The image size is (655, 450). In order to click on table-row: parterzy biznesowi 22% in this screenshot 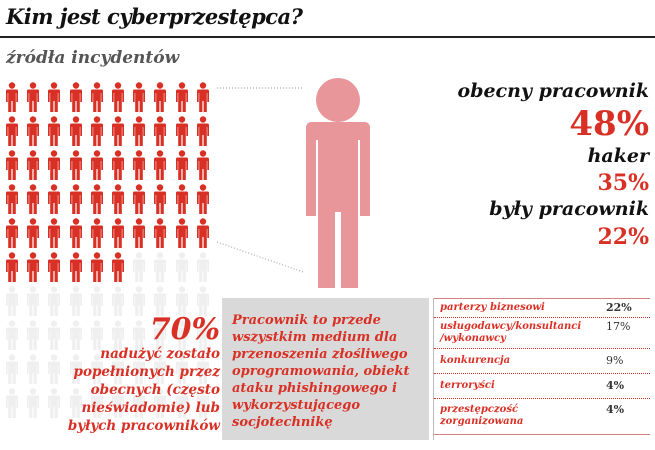, I will do `click(542, 308)`.